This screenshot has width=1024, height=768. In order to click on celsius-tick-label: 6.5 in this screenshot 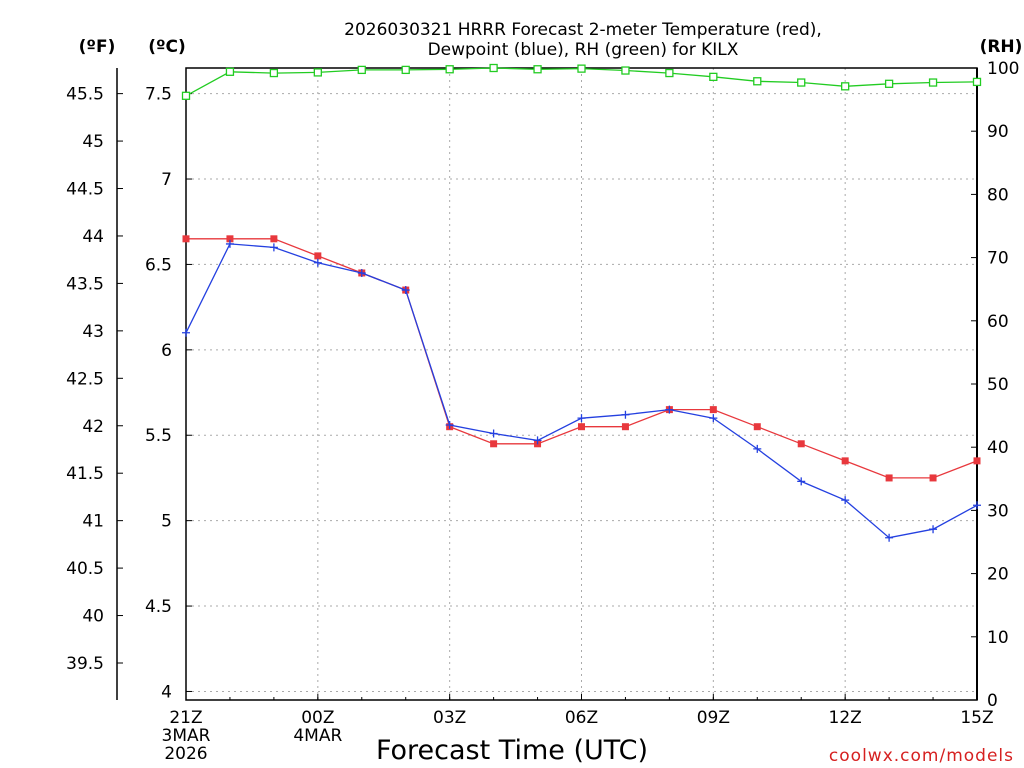, I will do `click(158, 265)`.